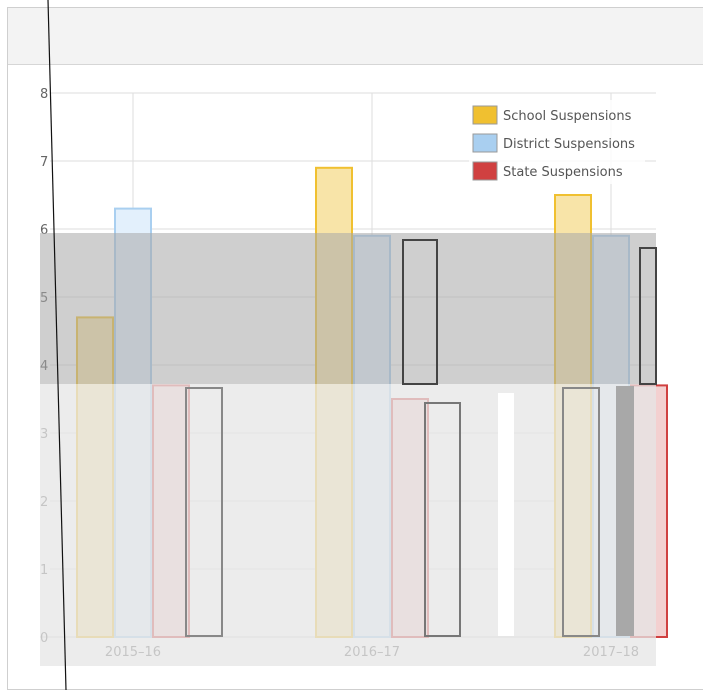 The image size is (703, 690). I want to click on legend-label: District Suspensions, so click(569, 144).